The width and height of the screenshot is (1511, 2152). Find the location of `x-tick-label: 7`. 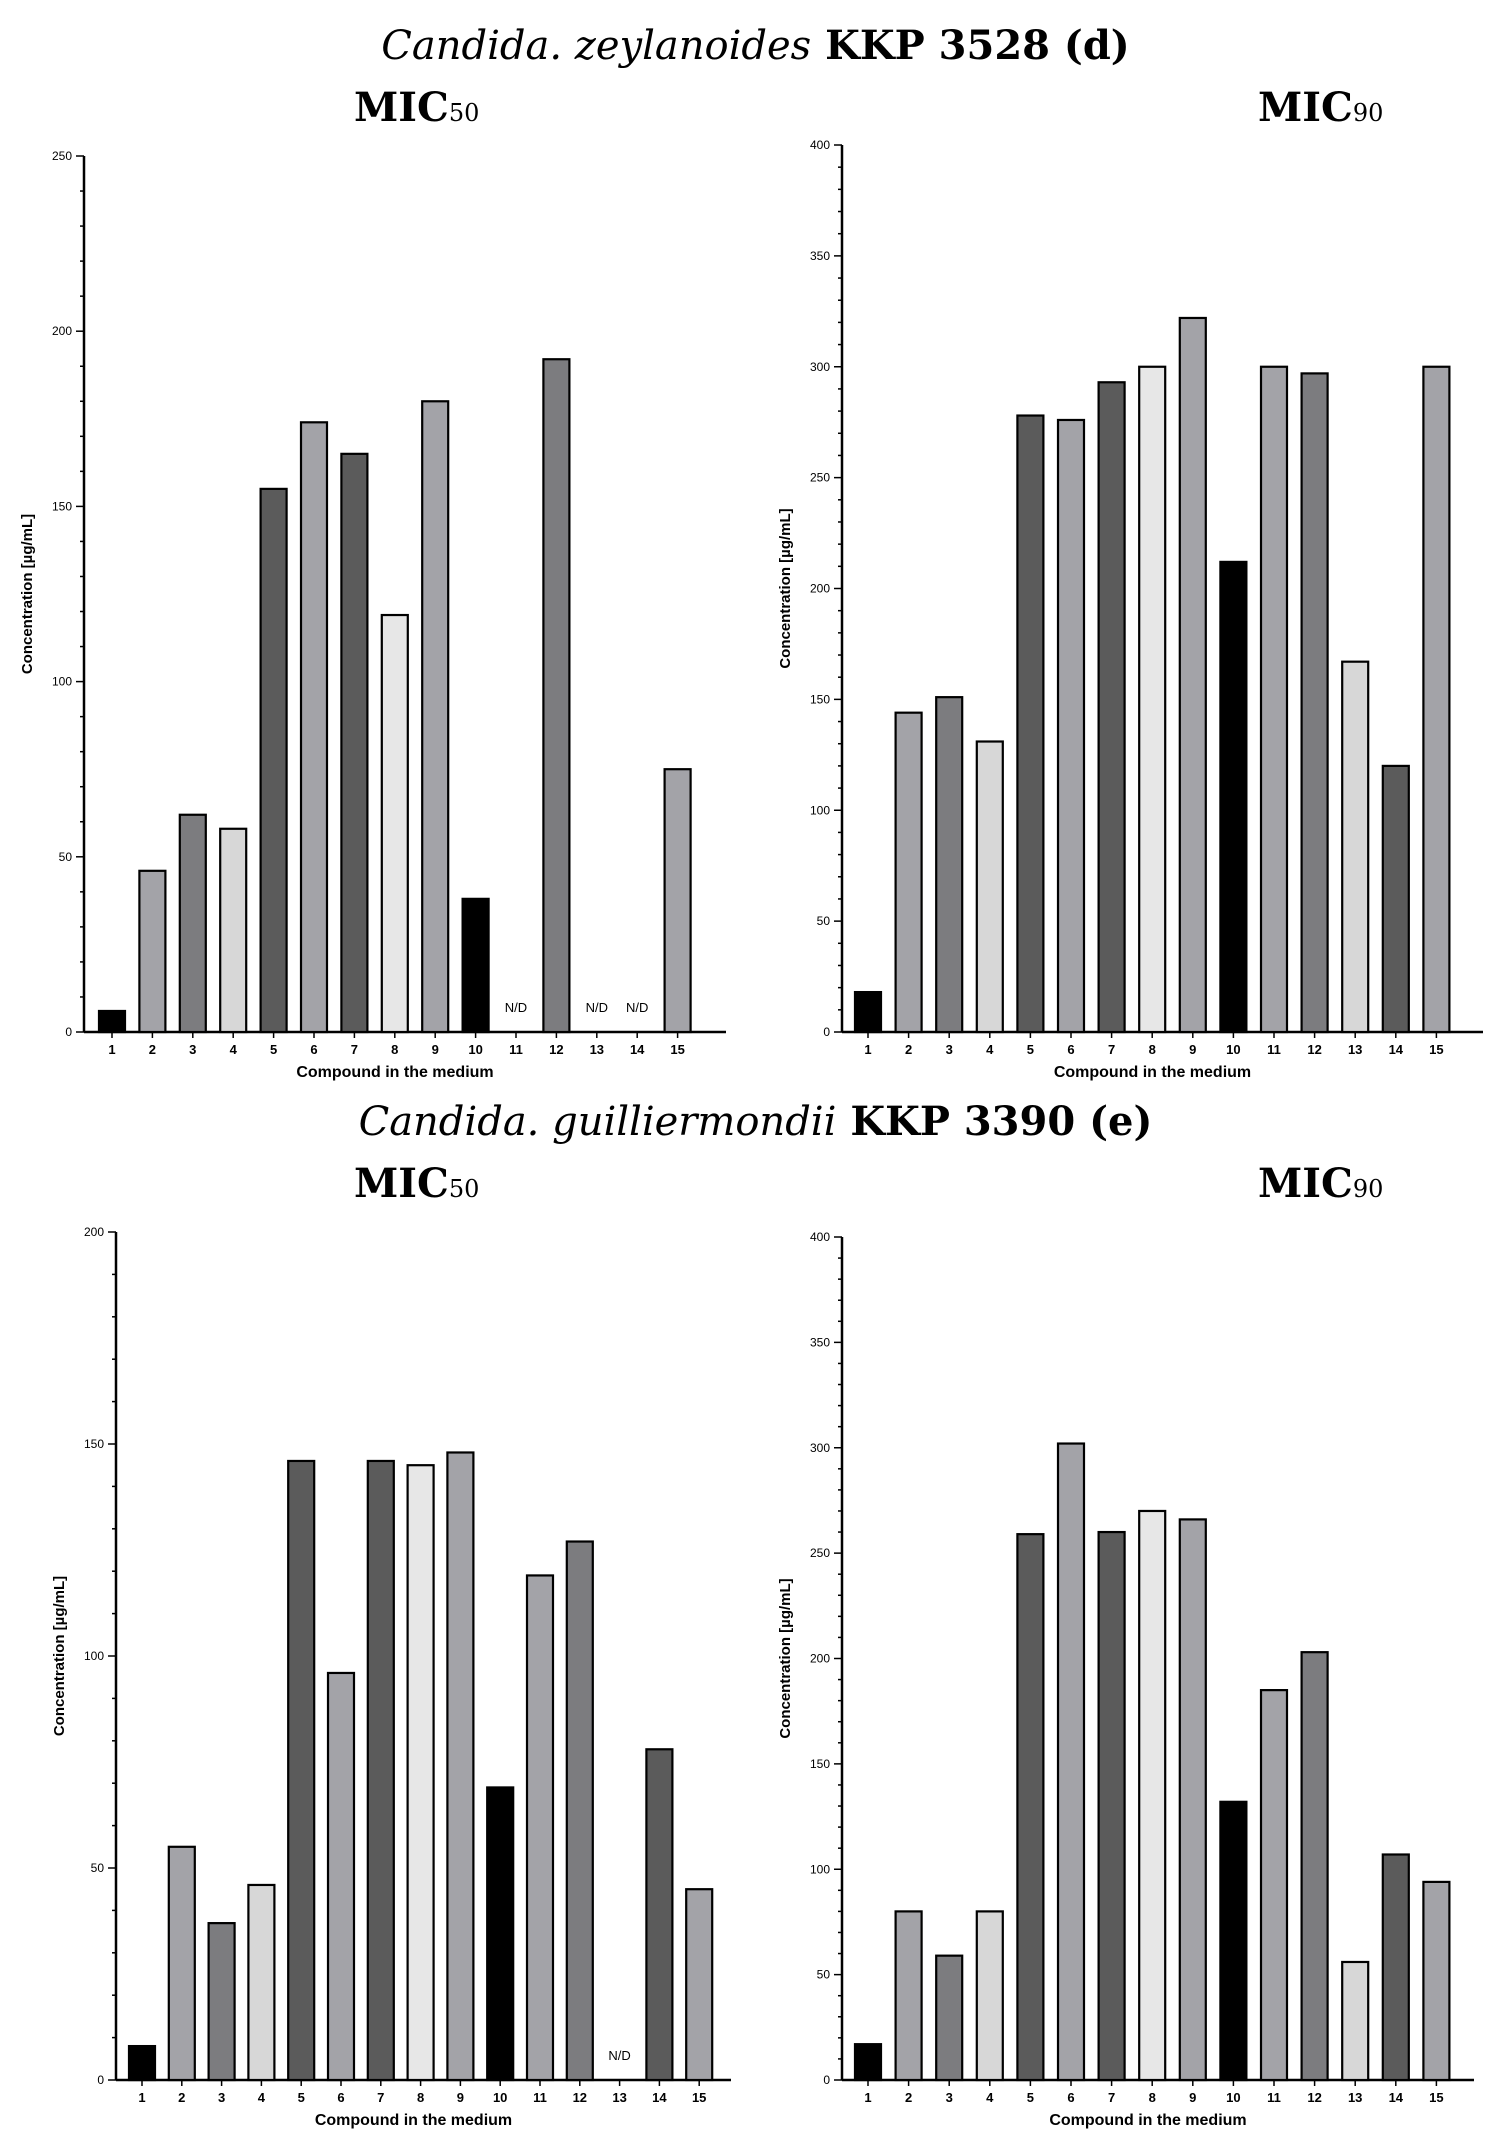

x-tick-label: 7 is located at coordinates (354, 1049).